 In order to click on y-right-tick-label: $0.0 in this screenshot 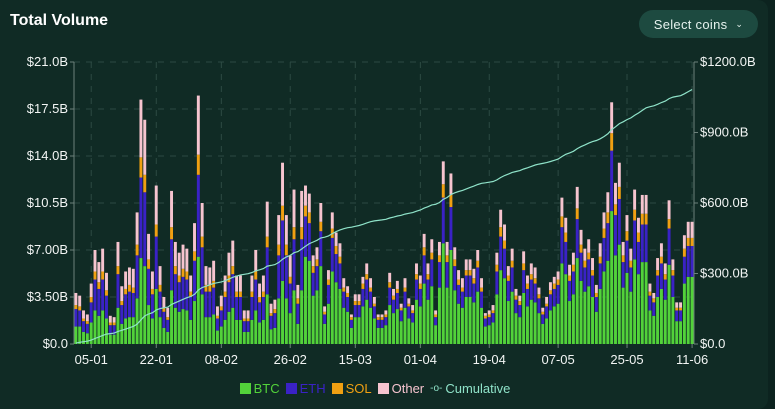, I will do `click(712, 343)`.